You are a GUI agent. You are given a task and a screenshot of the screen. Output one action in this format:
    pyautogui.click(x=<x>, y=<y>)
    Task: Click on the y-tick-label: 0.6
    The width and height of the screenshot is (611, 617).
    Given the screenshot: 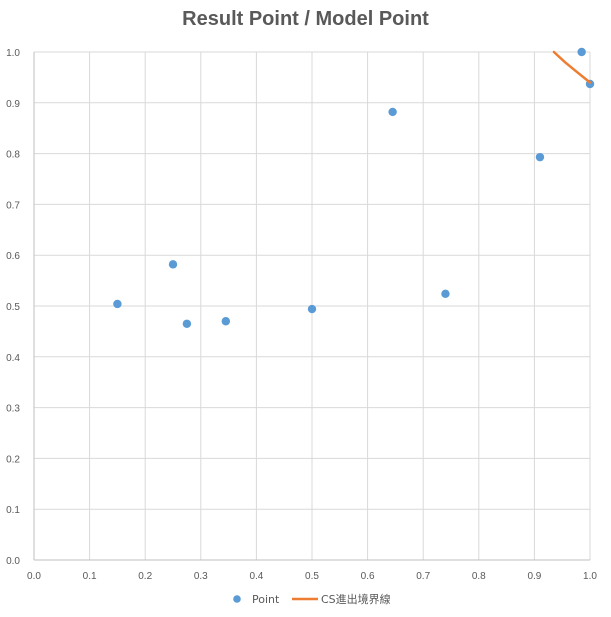 What is the action you would take?
    pyautogui.click(x=13, y=256)
    